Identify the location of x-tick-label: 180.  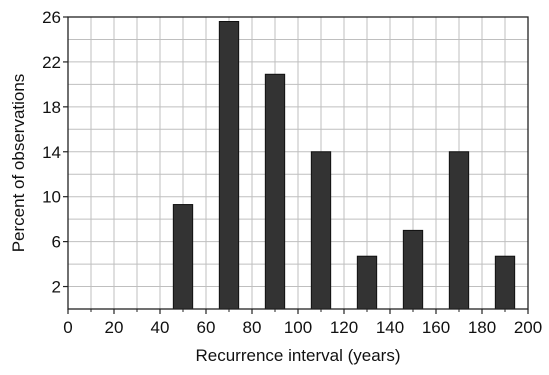
(482, 327).